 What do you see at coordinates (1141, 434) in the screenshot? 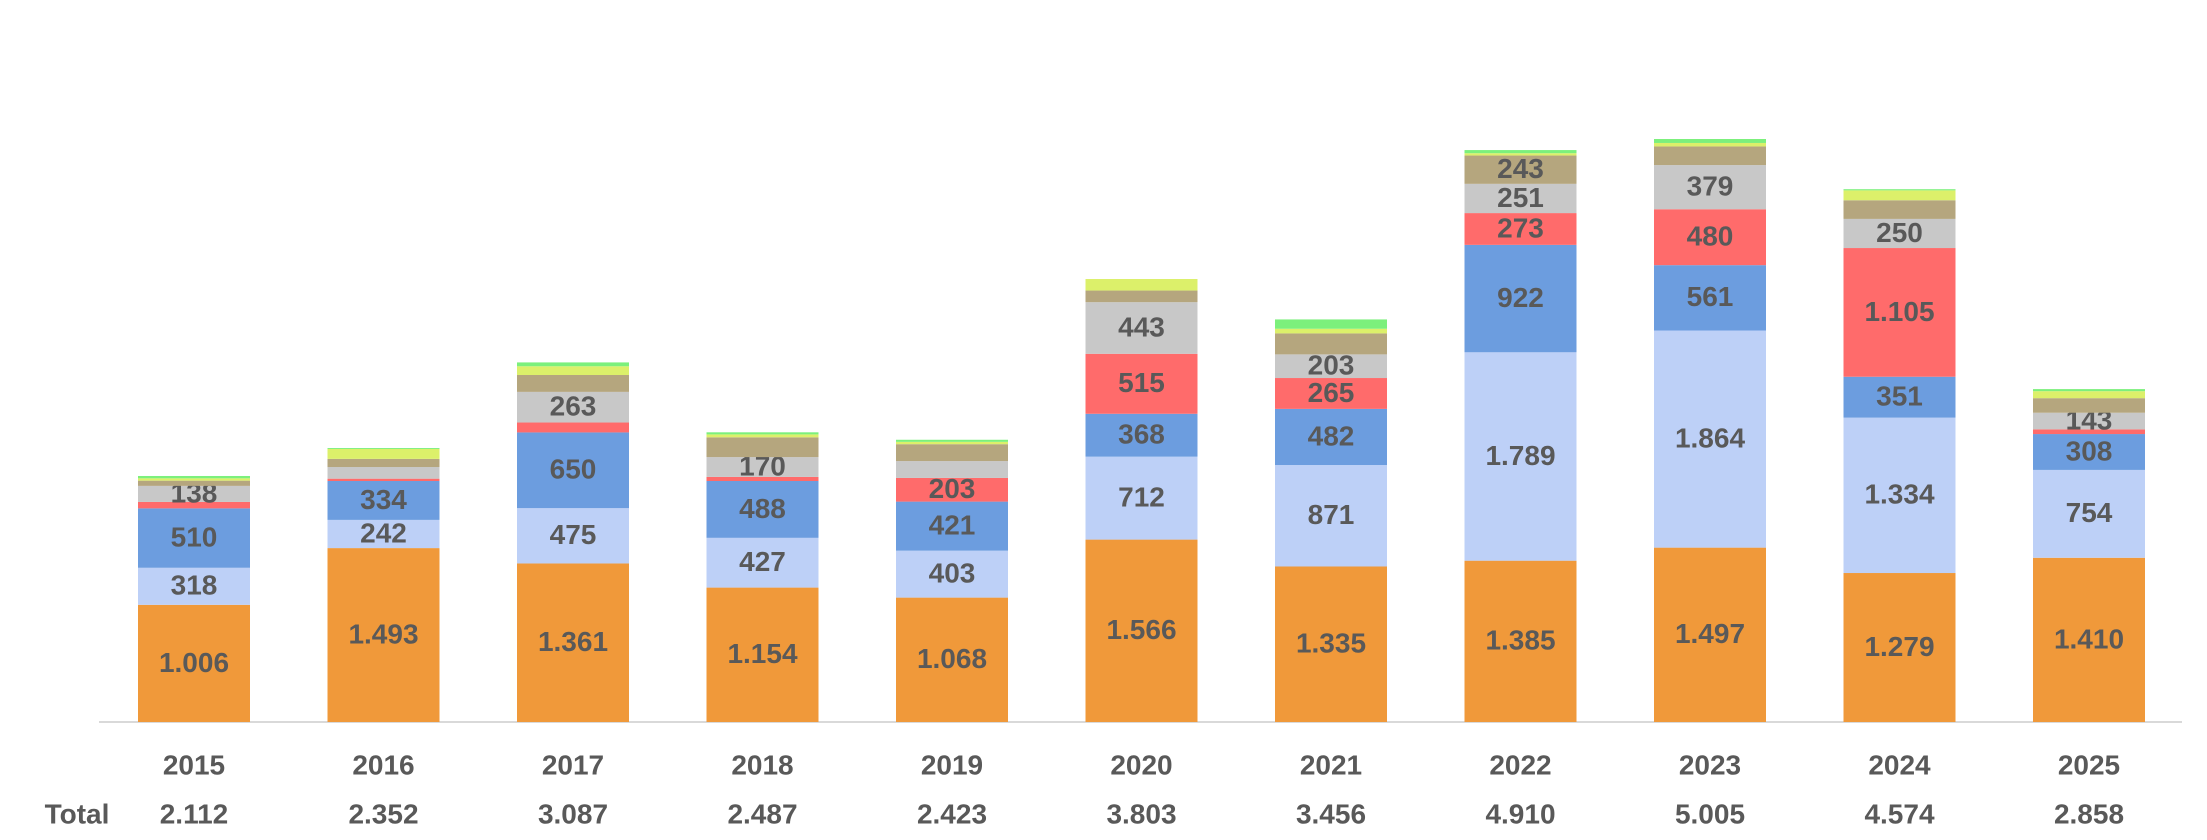
I see `data-label: 368` at bounding box center [1141, 434].